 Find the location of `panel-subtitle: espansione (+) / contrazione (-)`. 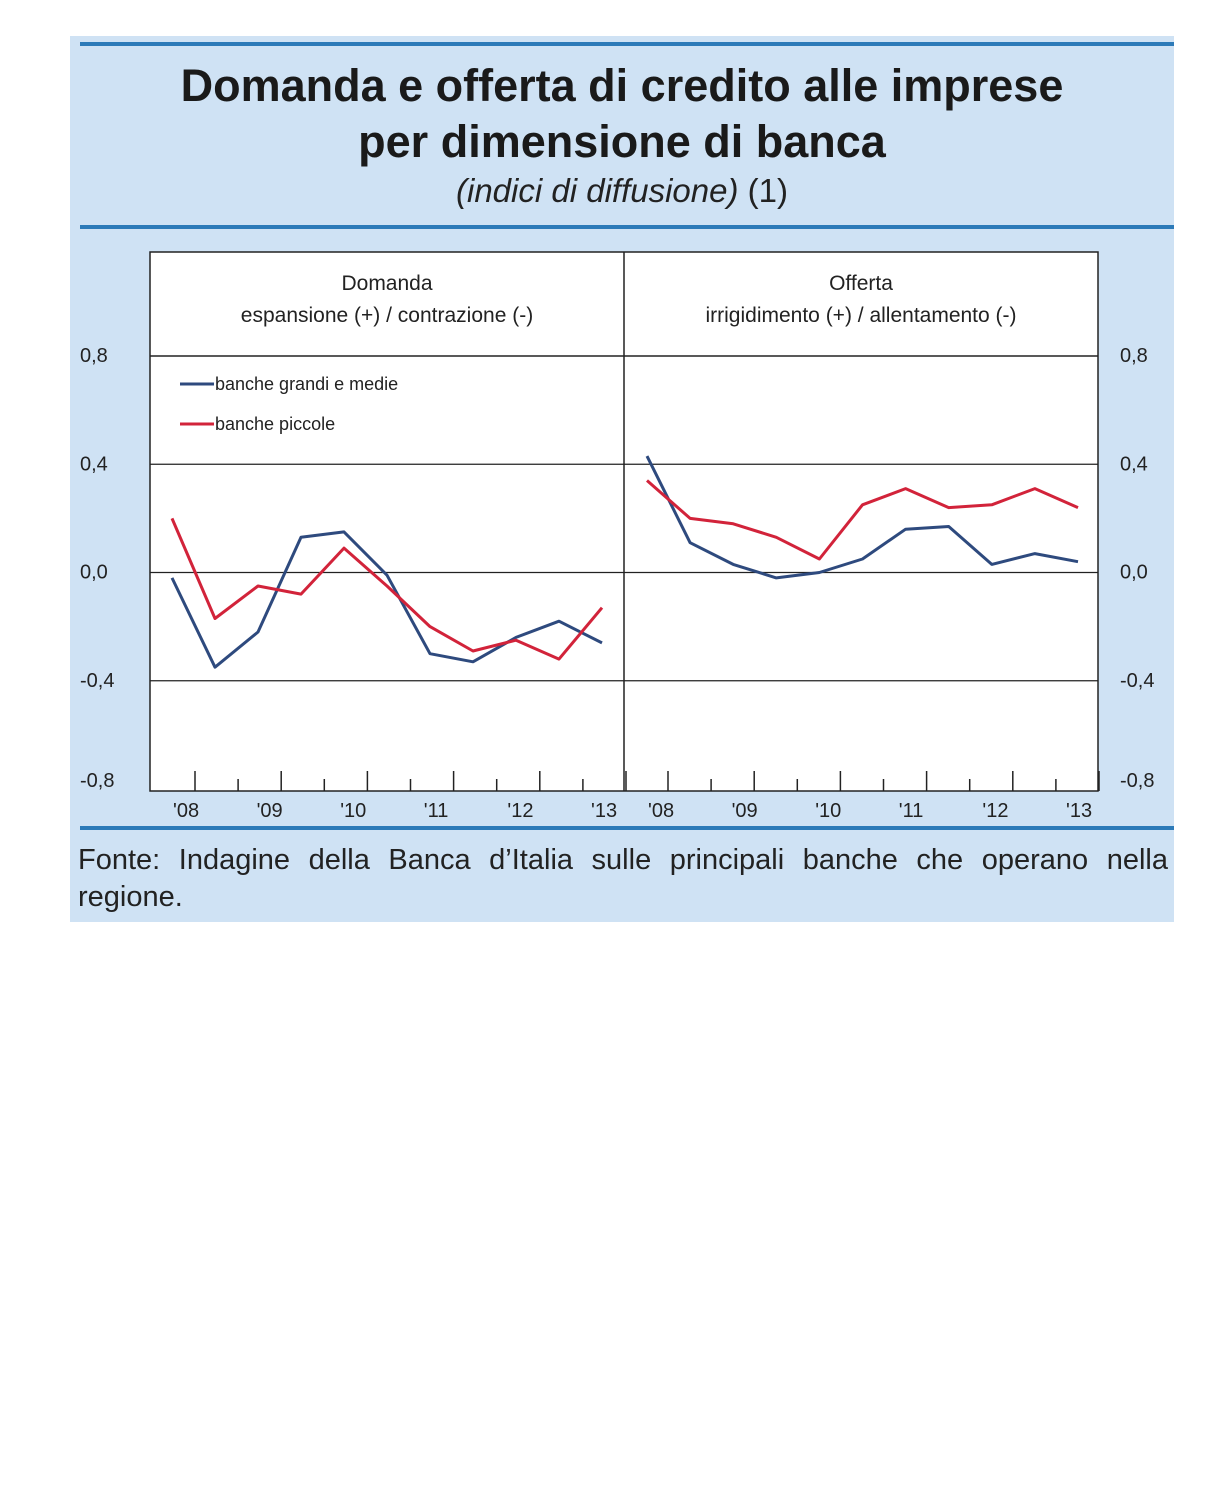

panel-subtitle: espansione (+) / contrazione (-) is located at coordinates (387, 315).